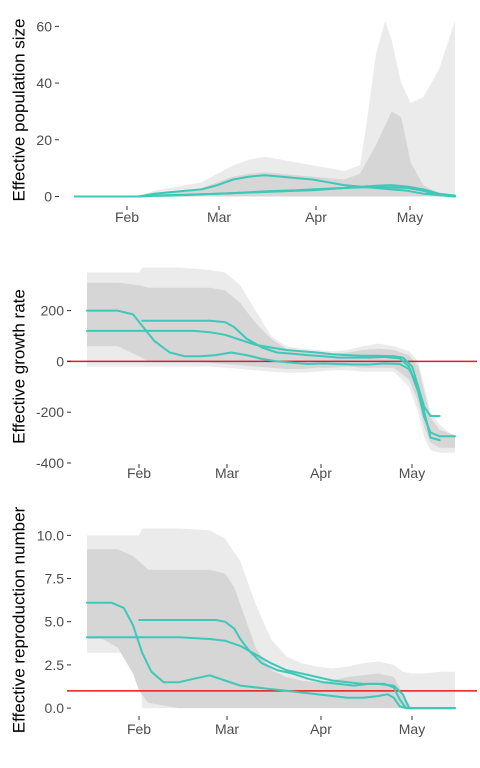 The image size is (480, 768). Describe the element at coordinates (55, 579) in the screenshot. I see `y-tick-label: 7.5` at that location.